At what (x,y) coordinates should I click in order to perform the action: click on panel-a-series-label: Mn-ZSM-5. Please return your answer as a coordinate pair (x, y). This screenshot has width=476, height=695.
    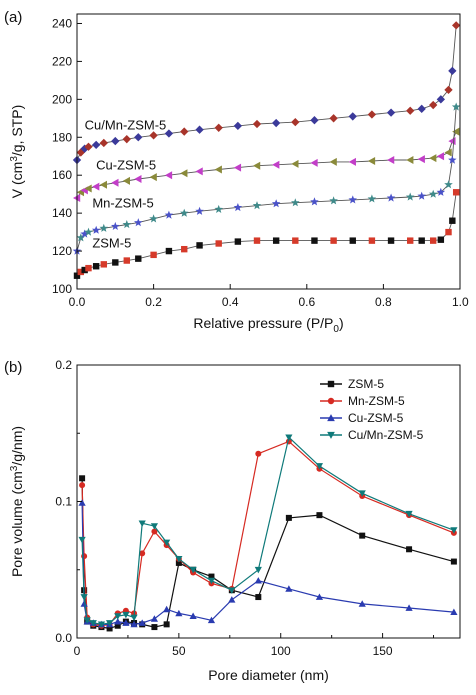
    Looking at the image, I should click on (122, 202).